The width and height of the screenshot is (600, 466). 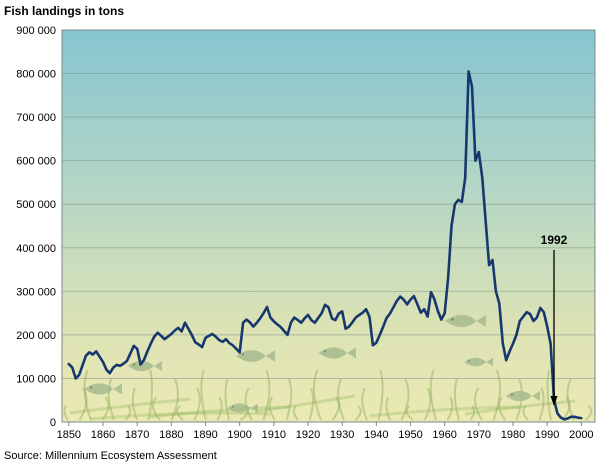 What do you see at coordinates (36, 31) in the screenshot?
I see `y-axis-tick-label: 900 000` at bounding box center [36, 31].